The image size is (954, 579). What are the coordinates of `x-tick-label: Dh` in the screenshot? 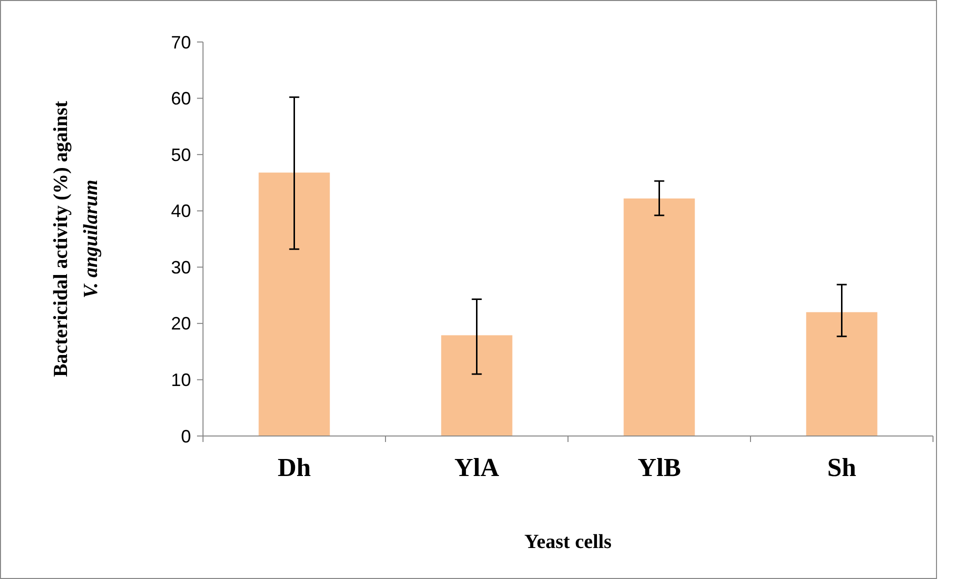 It's located at (295, 467).